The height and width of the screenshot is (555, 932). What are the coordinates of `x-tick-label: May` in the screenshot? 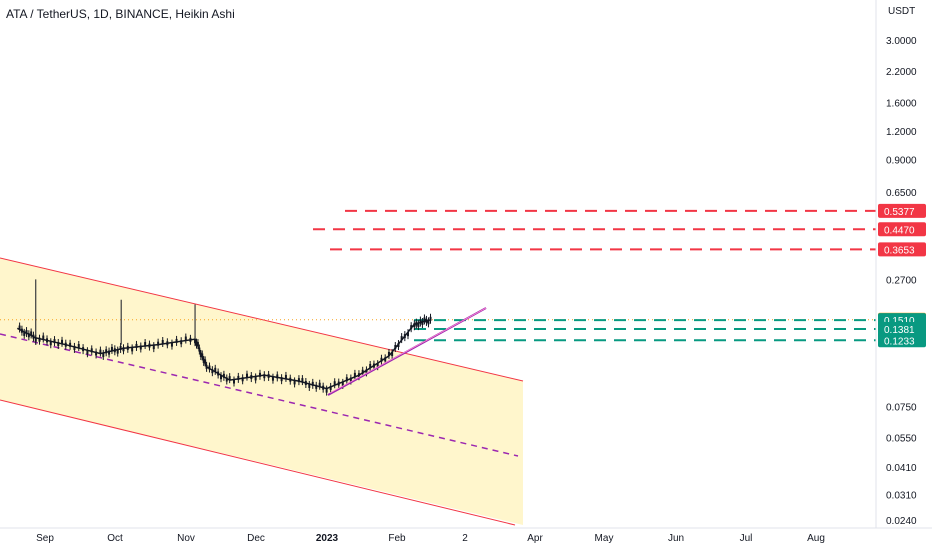 It's located at (604, 538).